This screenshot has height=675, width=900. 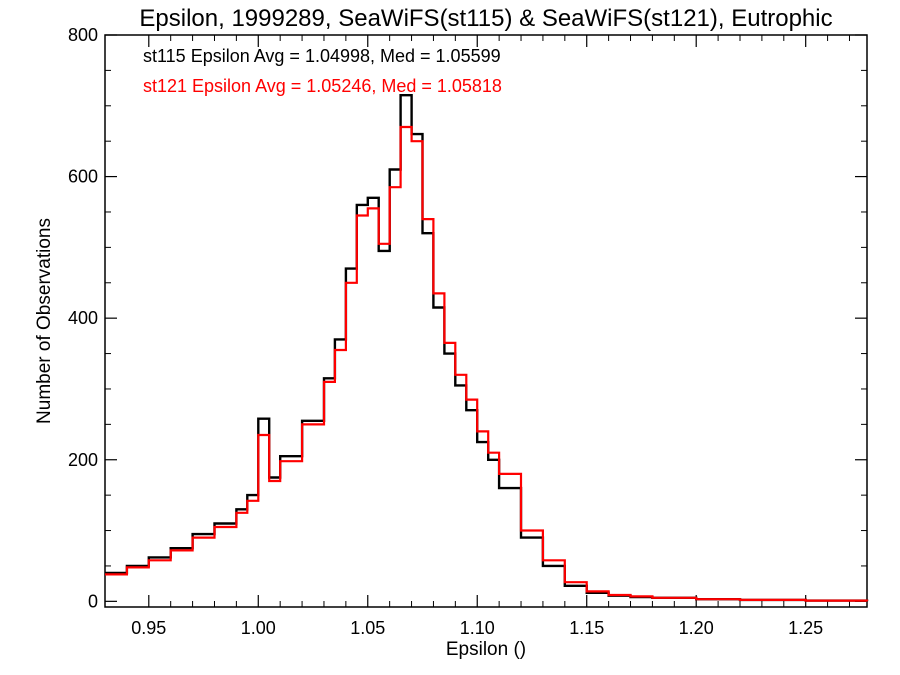 What do you see at coordinates (586, 628) in the screenshot?
I see `x-tick-label: 1.15` at bounding box center [586, 628].